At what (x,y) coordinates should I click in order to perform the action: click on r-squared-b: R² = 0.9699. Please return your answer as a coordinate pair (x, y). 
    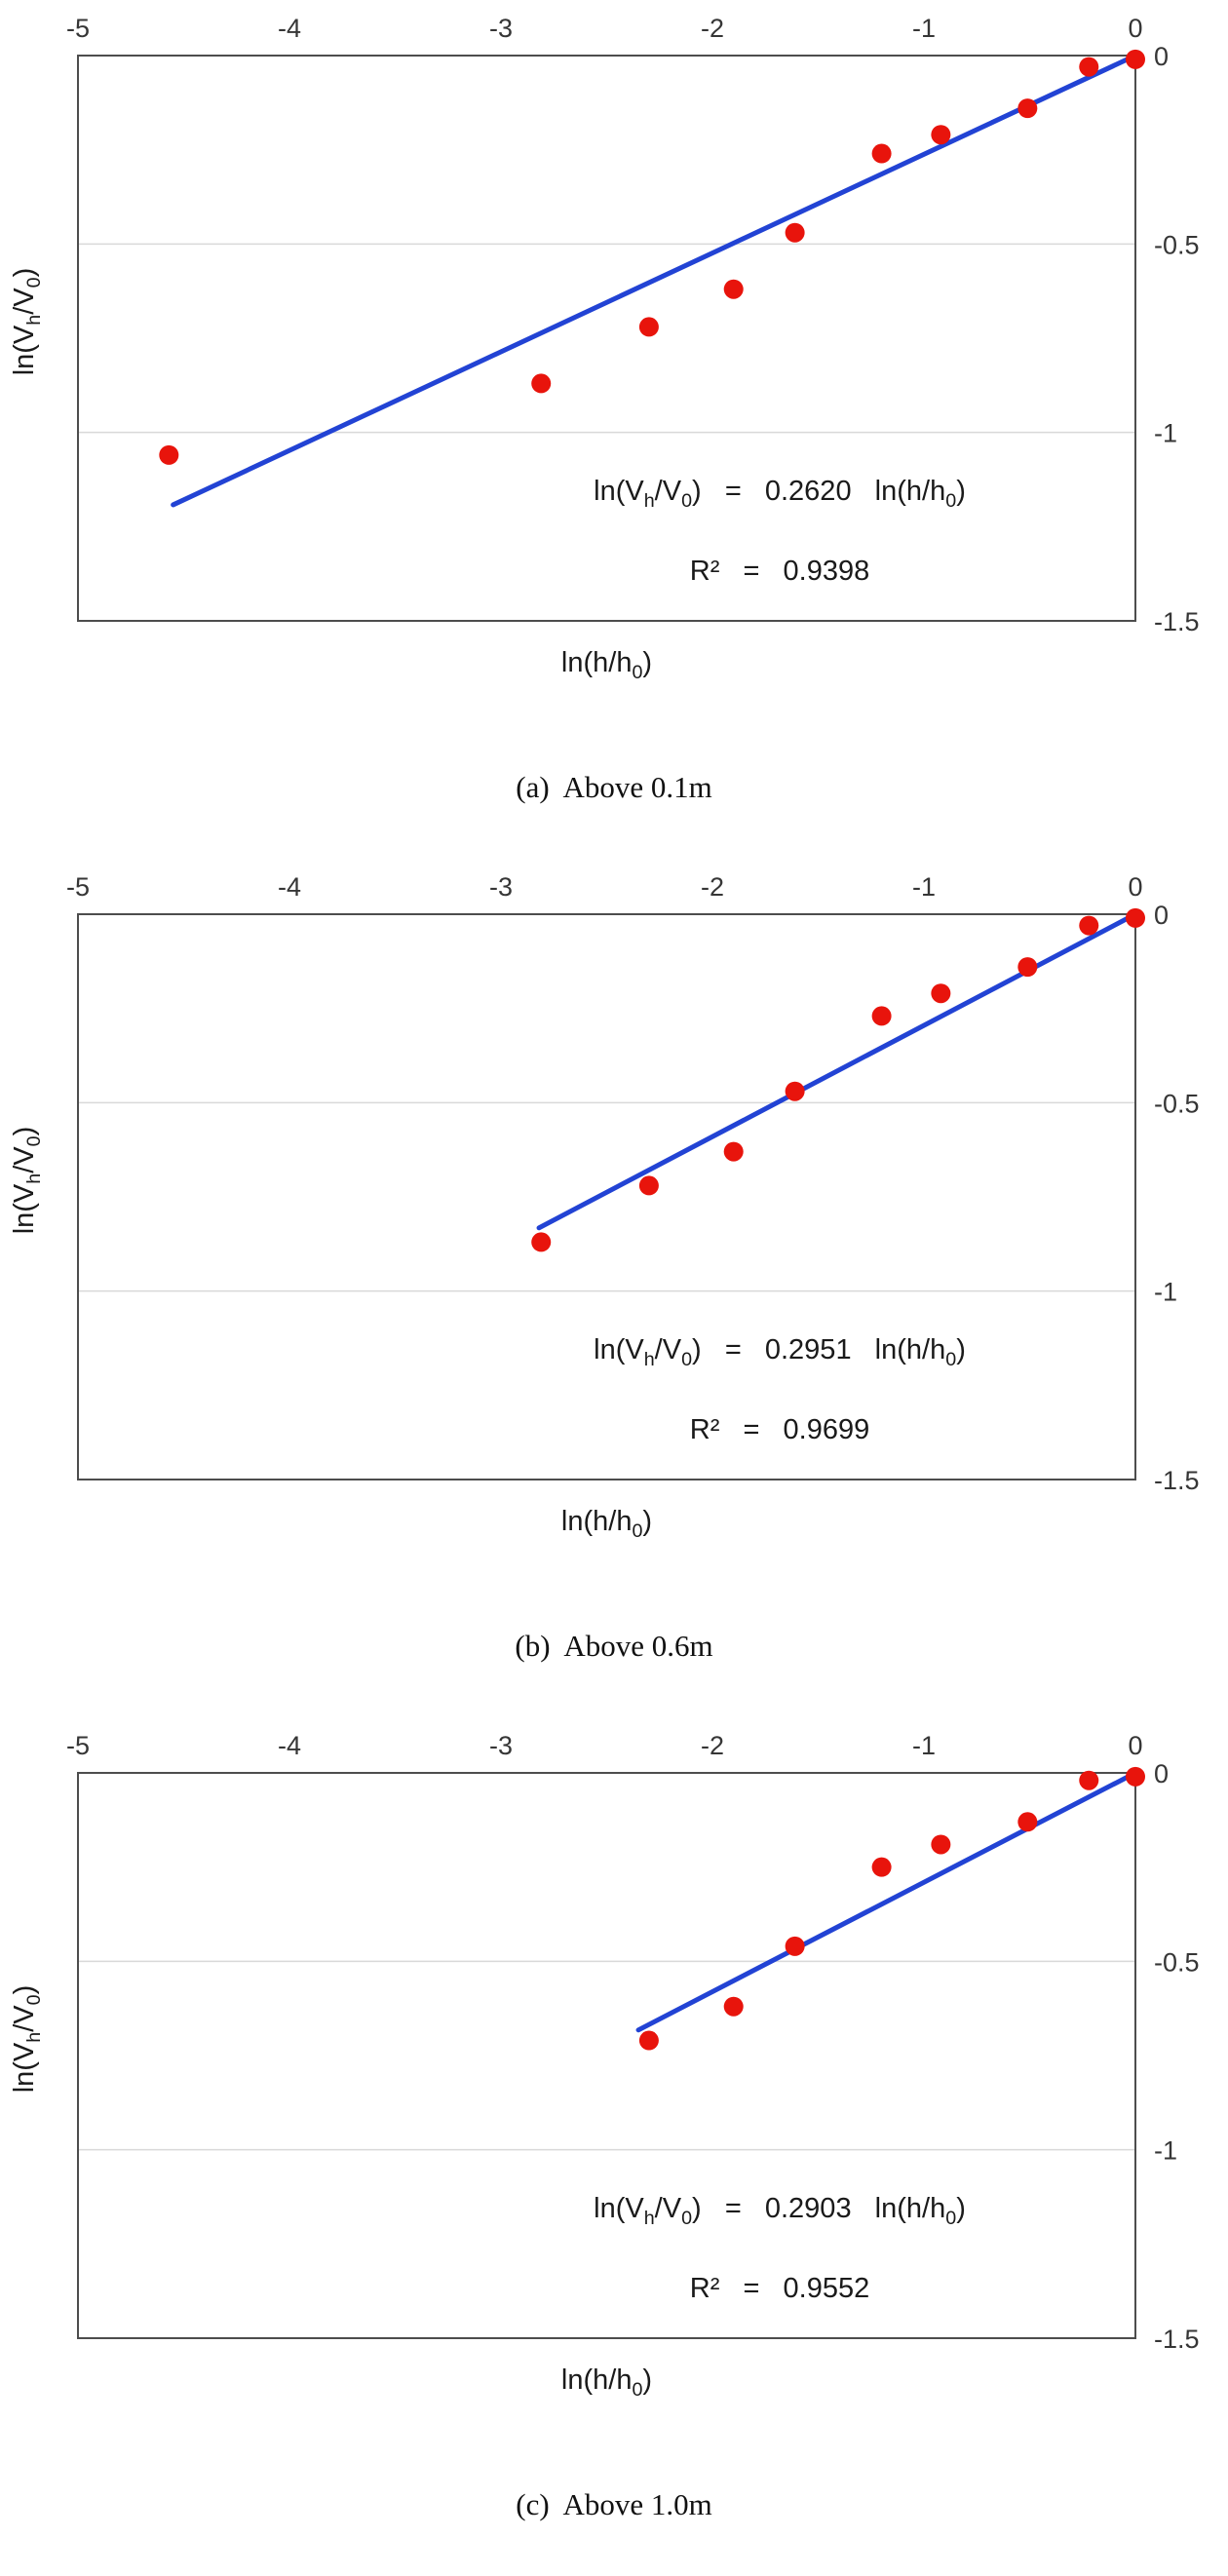
    Looking at the image, I should click on (779, 1429).